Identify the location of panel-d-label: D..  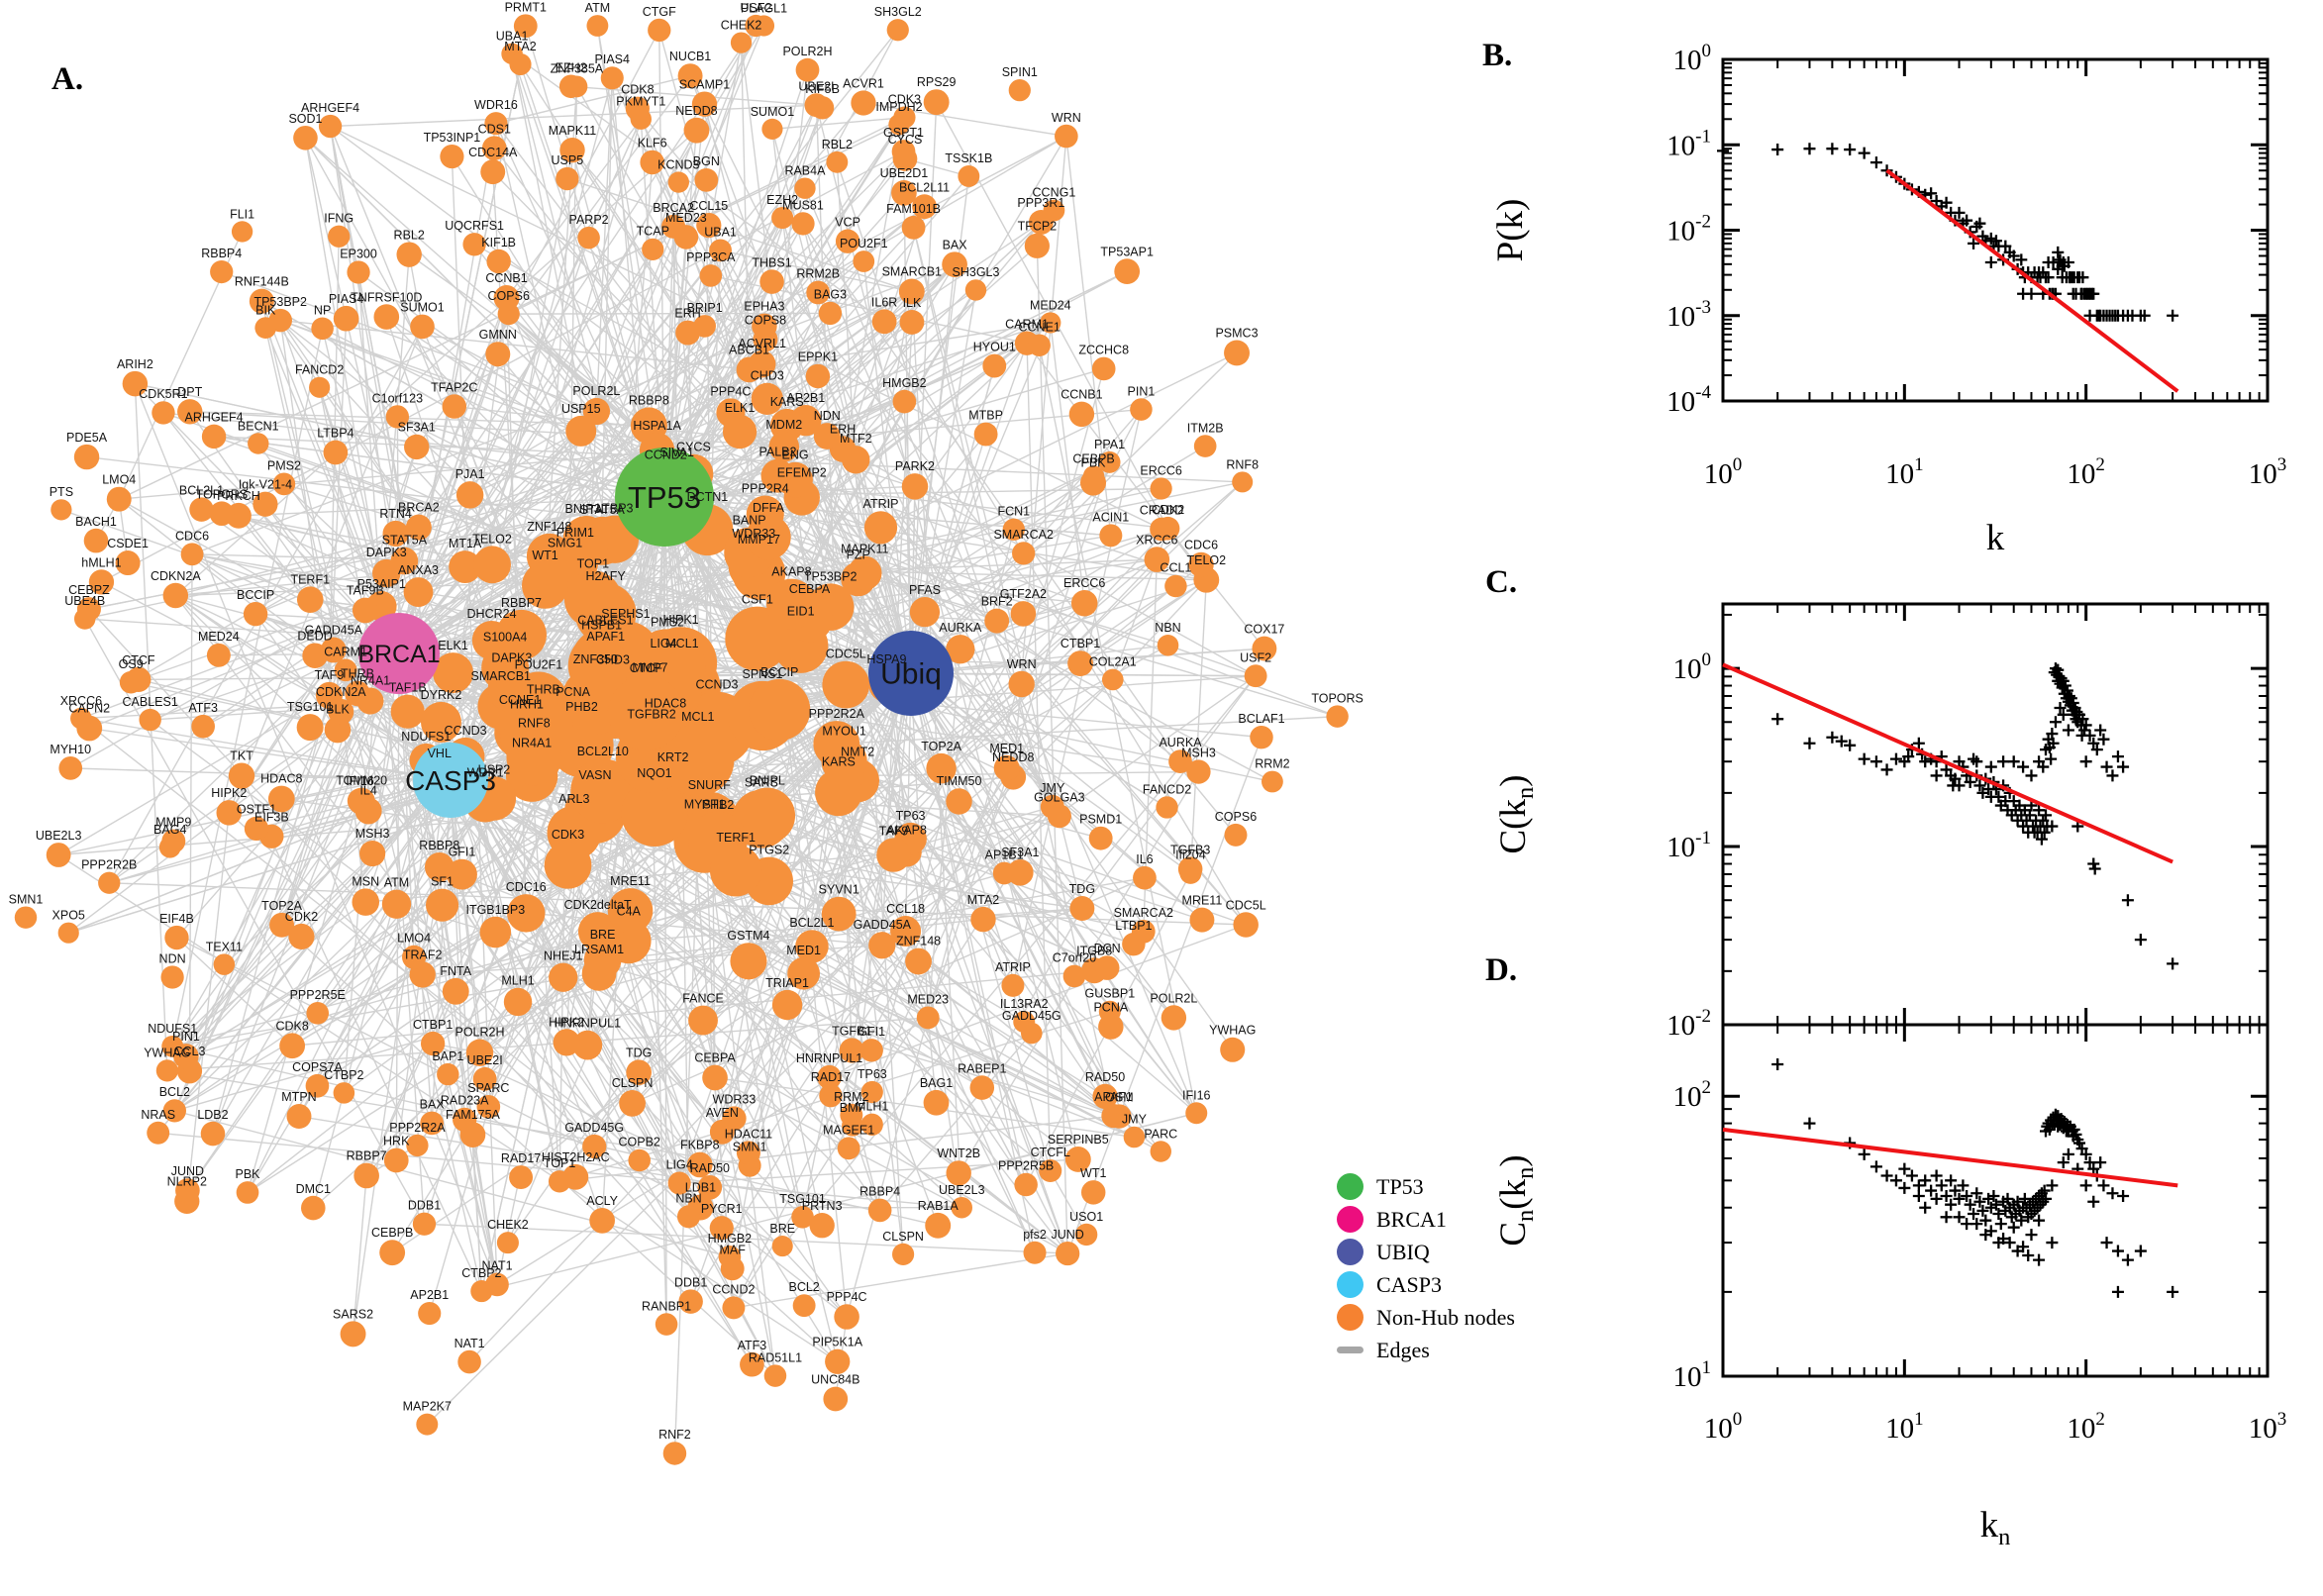
(1501, 970).